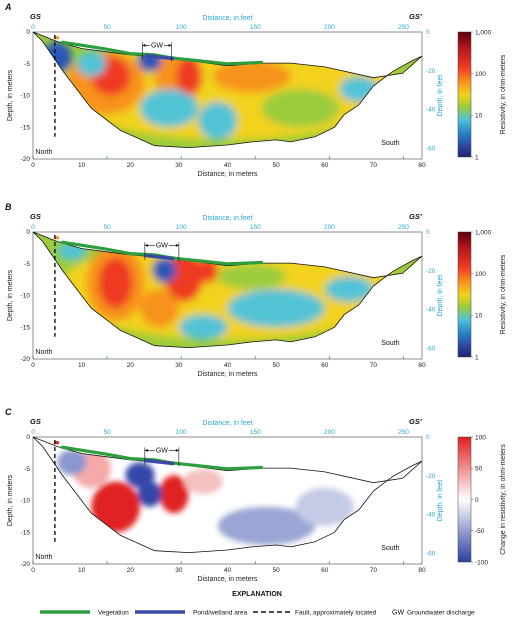  What do you see at coordinates (26, 127) in the screenshot?
I see `depth-m-tick-label: -15` at bounding box center [26, 127].